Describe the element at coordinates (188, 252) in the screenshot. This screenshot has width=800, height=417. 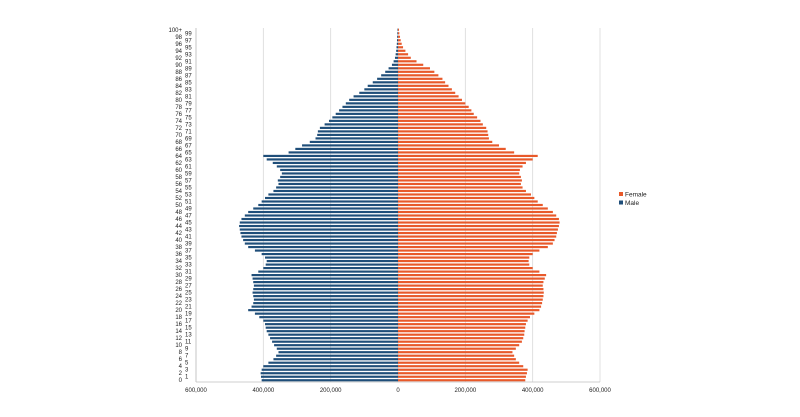
I see `age-label: 37` at that location.